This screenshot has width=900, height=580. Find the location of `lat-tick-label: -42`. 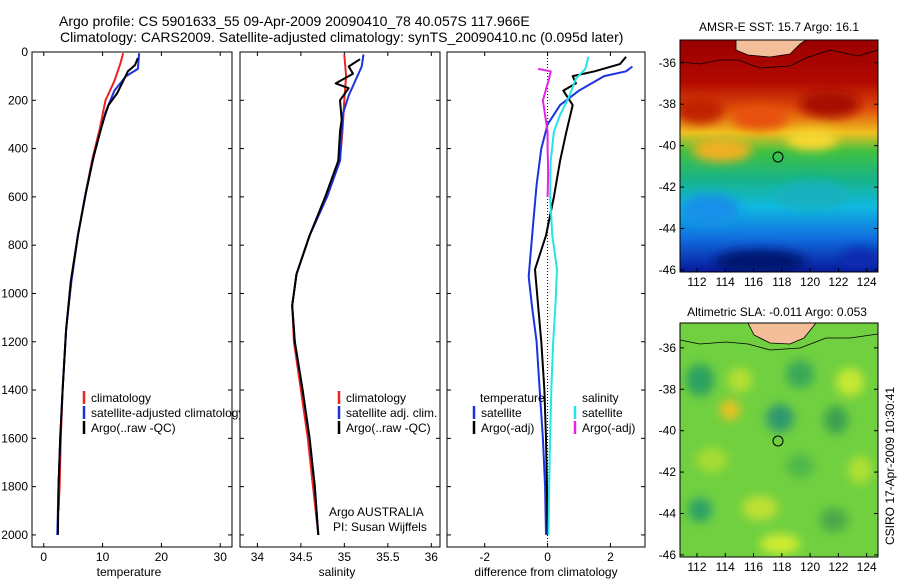

lat-tick-label: -42 is located at coordinates (668, 472).